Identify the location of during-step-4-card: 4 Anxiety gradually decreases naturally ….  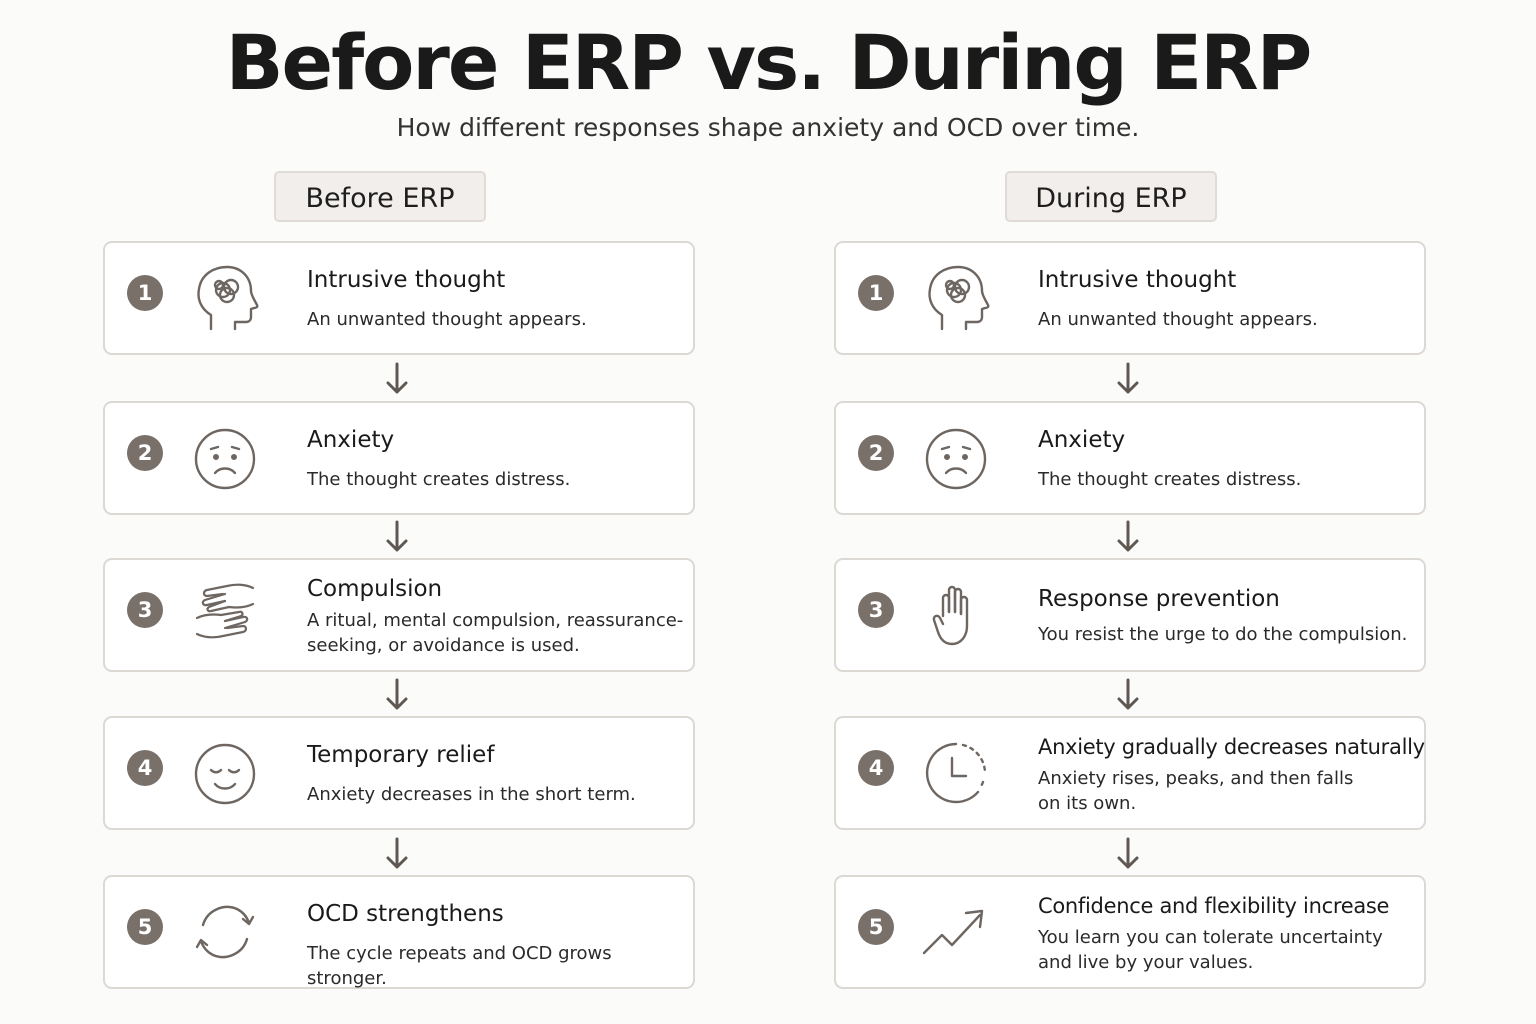
(1130, 773).